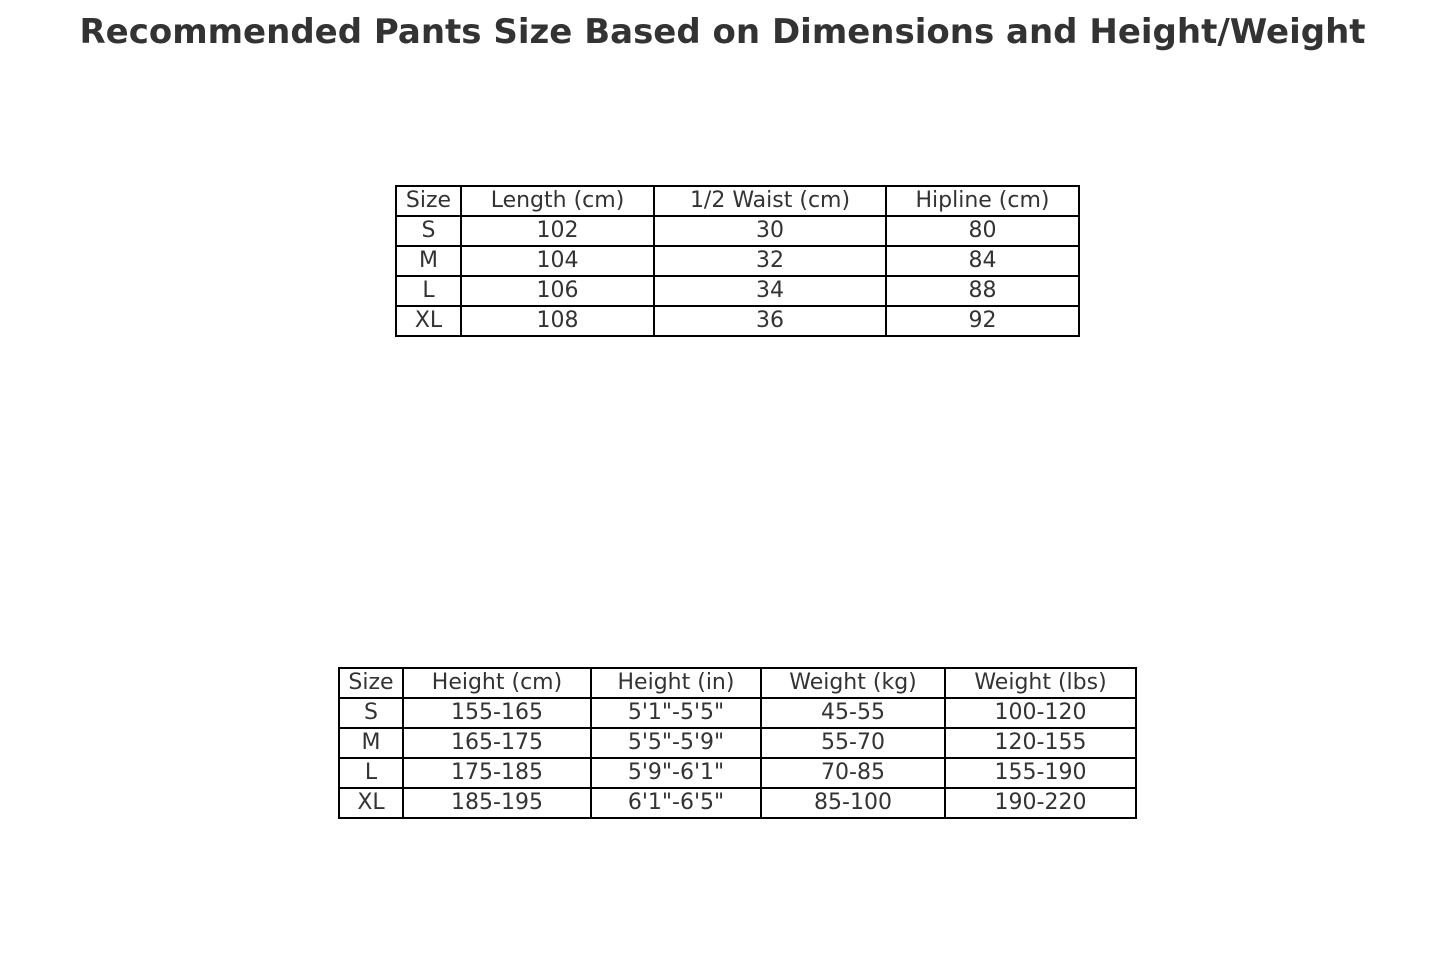  What do you see at coordinates (557, 201) in the screenshot?
I see `column-header: Length (cm)` at bounding box center [557, 201].